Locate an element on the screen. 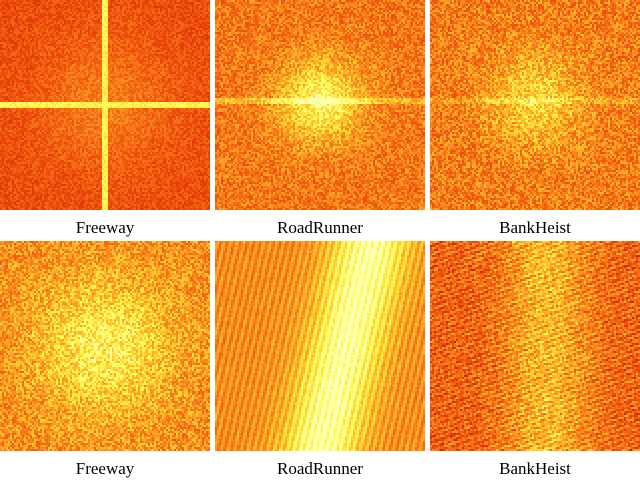  heatmap-roadrunner-bottom is located at coordinates (320, 346).